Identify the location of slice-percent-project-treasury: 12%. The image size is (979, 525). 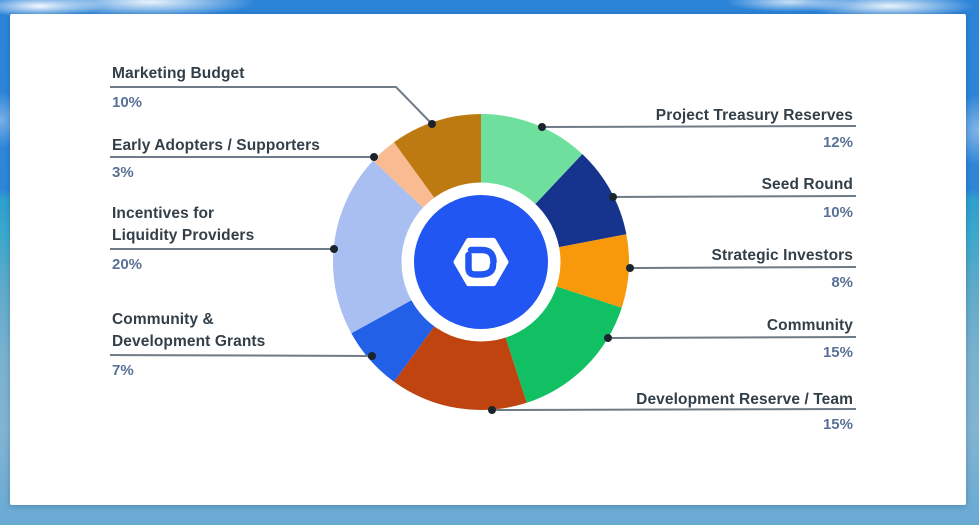
(837, 142).